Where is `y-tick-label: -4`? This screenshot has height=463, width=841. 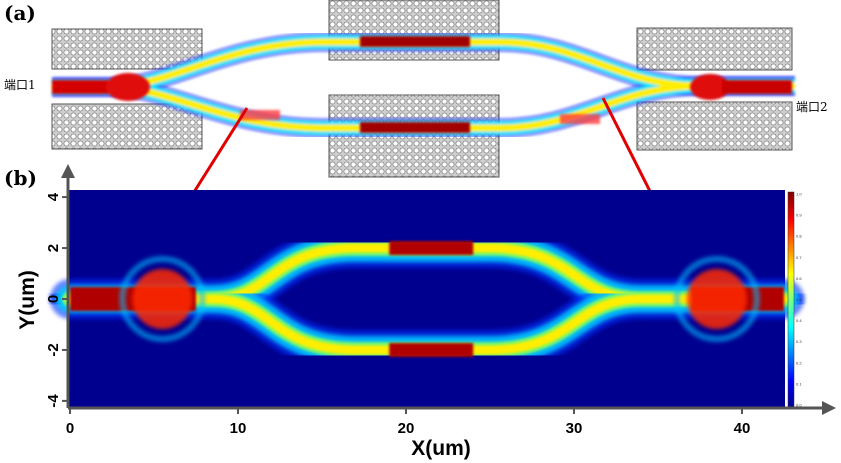
y-tick-label: -4 is located at coordinates (53, 401).